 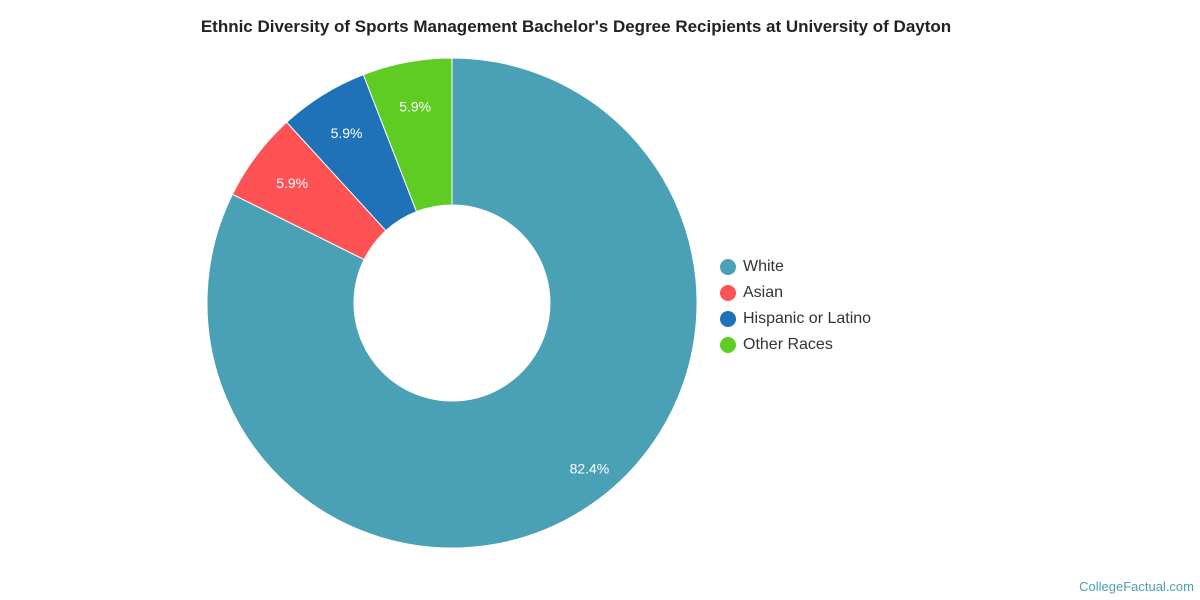 I want to click on data-label-white: 82.4%, so click(x=590, y=468).